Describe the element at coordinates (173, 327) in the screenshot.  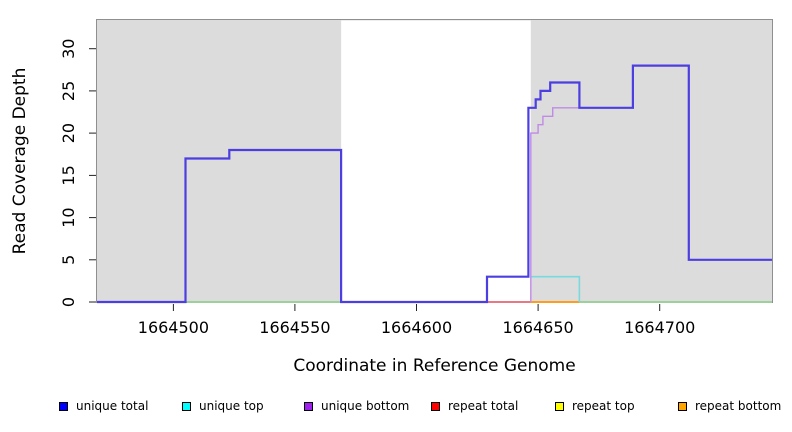
I see `x-tick-label: 1664500` at that location.